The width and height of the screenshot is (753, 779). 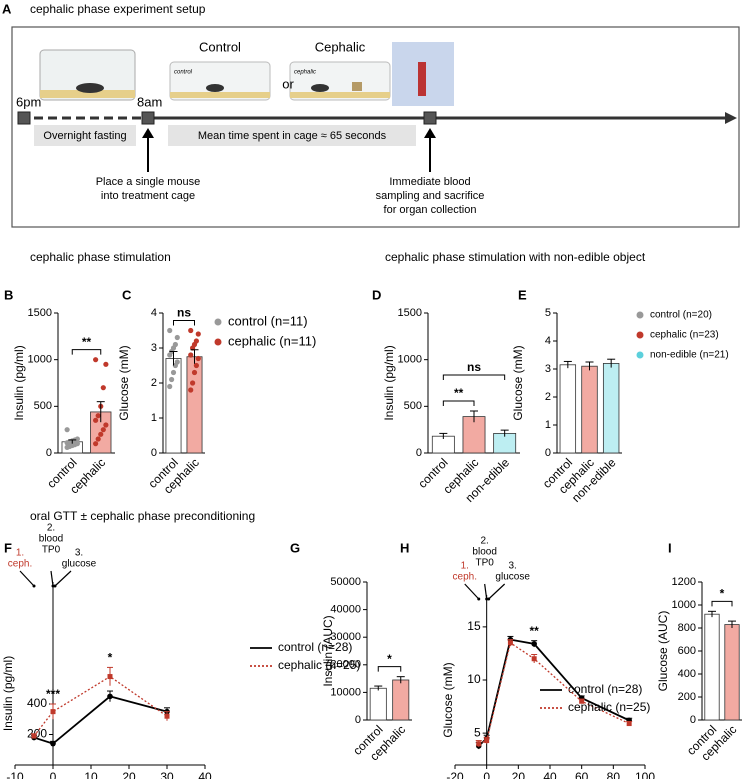 I want to click on y-tick-label: 600, so click(x=687, y=651).